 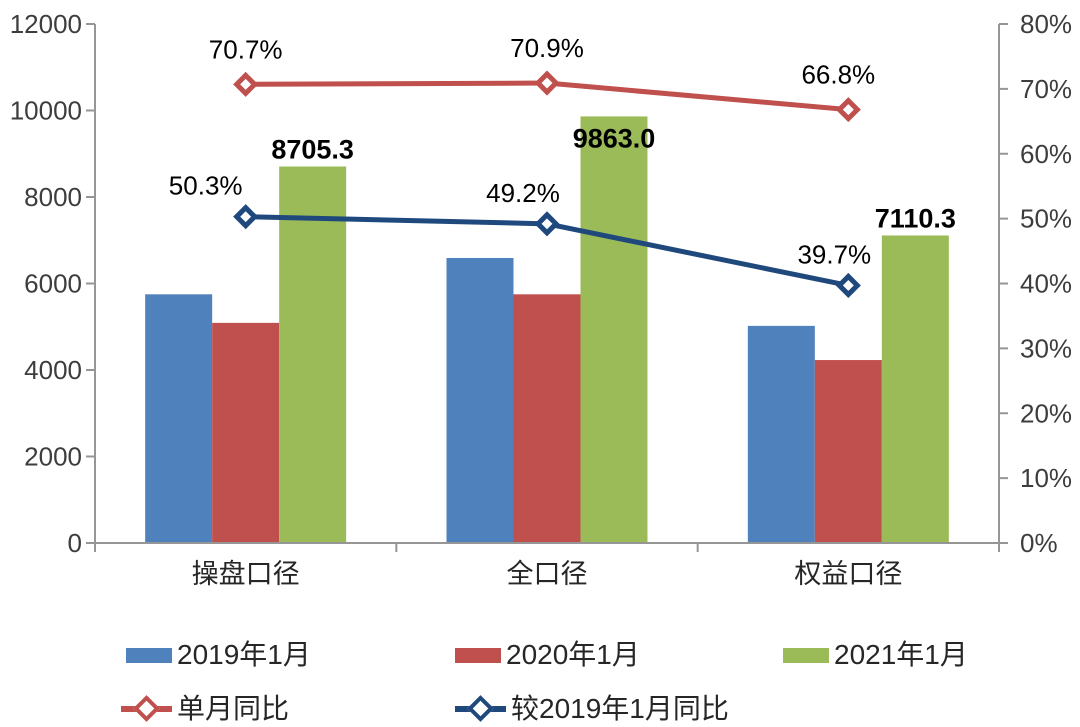 I want to click on category-label: 全口径, so click(x=547, y=574).